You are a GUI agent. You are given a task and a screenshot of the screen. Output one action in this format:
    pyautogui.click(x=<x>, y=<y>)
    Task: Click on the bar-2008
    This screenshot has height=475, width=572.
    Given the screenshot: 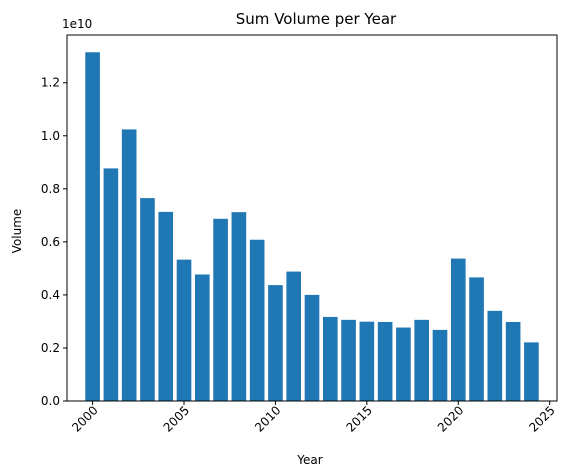 What is the action you would take?
    pyautogui.click(x=239, y=306)
    